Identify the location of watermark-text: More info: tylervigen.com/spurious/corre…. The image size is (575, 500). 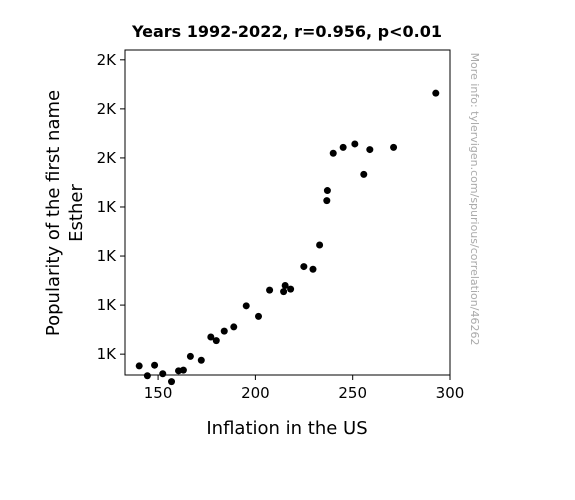
(474, 199).